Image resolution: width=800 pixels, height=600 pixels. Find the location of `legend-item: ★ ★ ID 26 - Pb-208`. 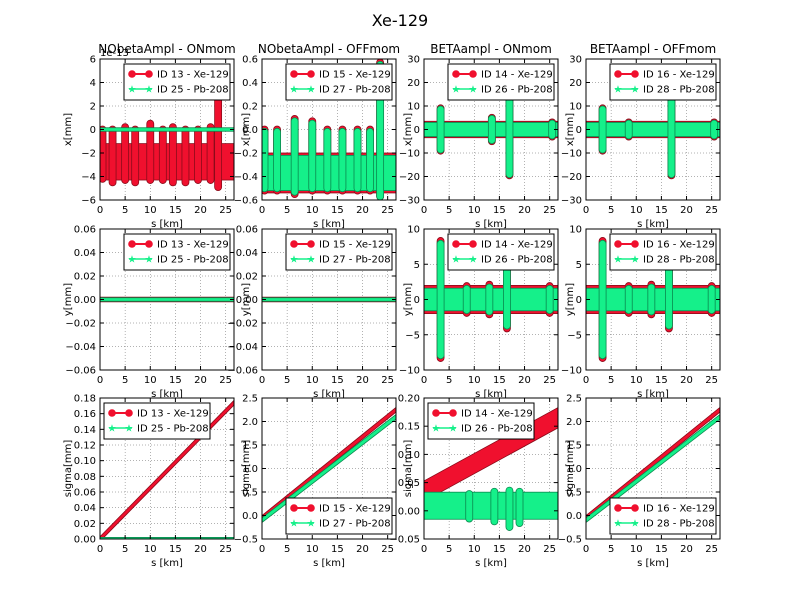

legend-item: ★ ★ ID 26 - Pb-208 is located at coordinates (502, 260).